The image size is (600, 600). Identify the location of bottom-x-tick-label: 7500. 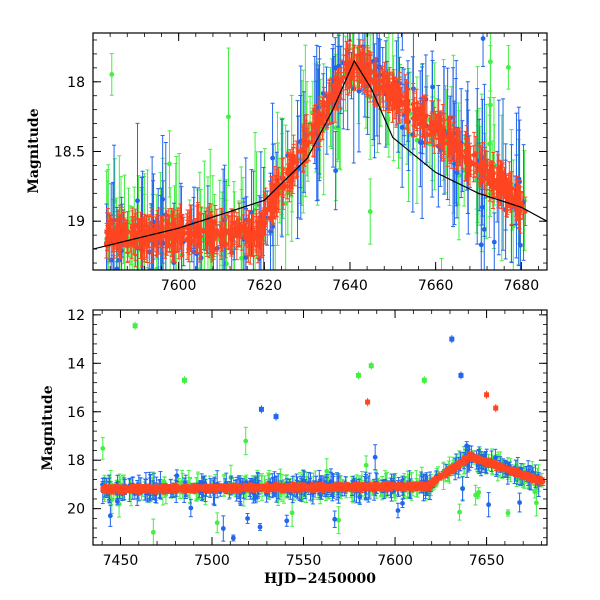
(212, 561).